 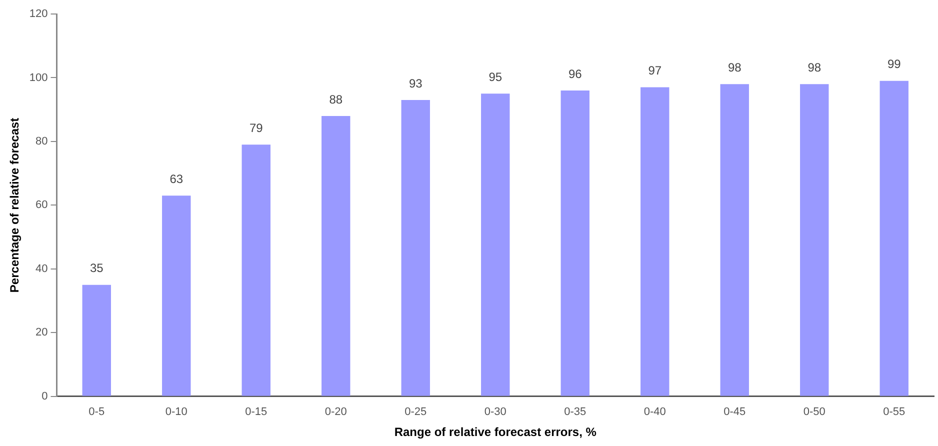 What do you see at coordinates (415, 83) in the screenshot?
I see `data-label: 93` at bounding box center [415, 83].